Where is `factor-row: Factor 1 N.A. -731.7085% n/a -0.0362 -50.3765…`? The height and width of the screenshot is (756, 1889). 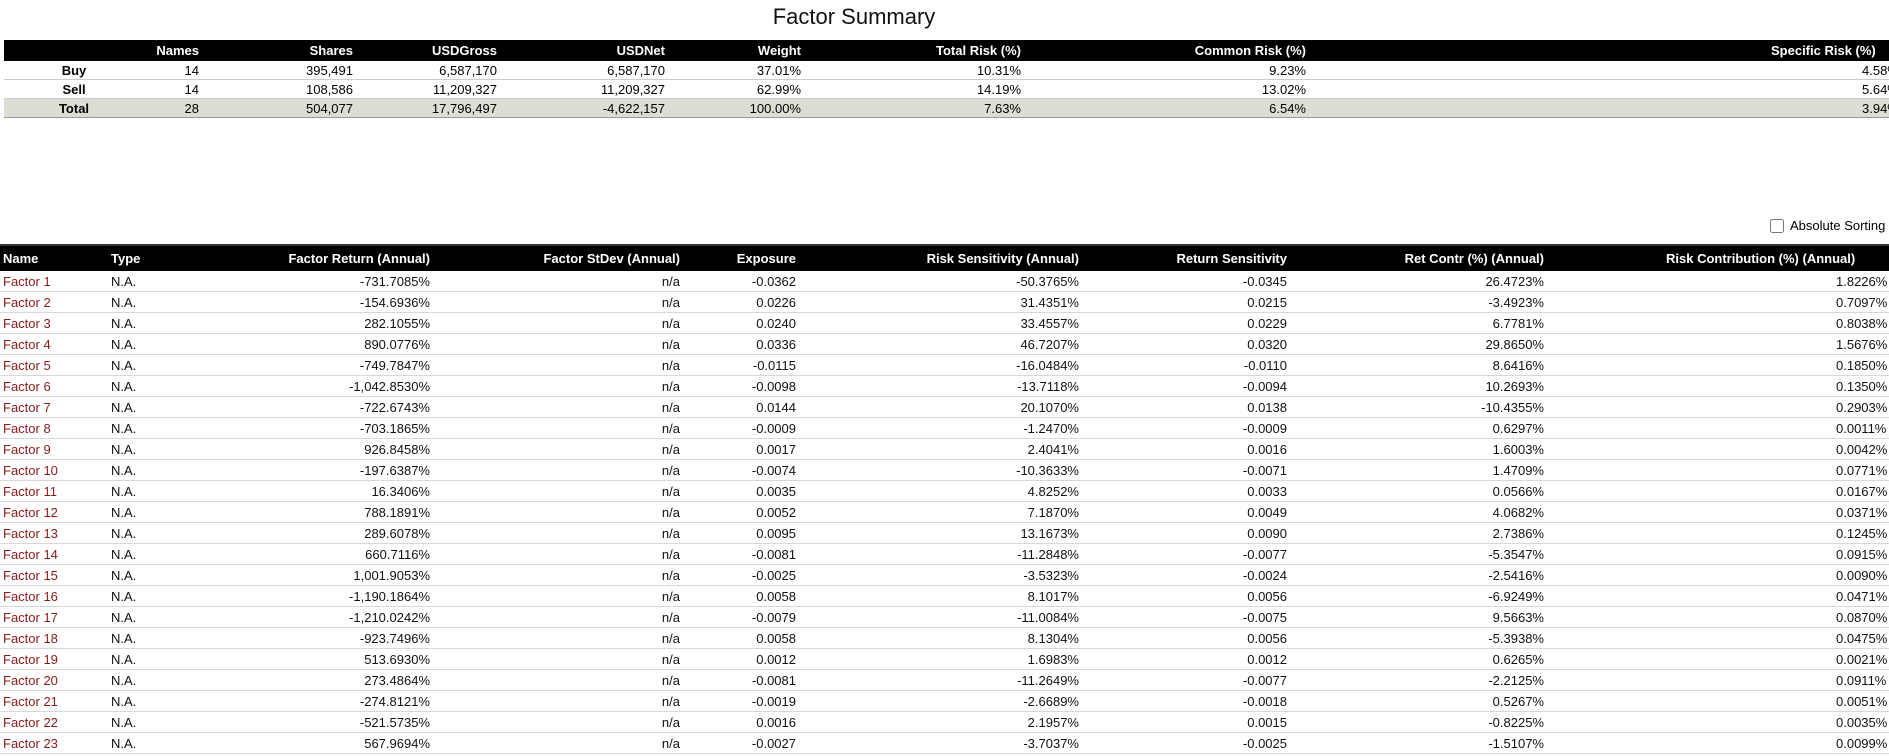
factor-row: Factor 1 N.A. -731.7085% n/a -0.0362 -50.3765… is located at coordinates (944, 281).